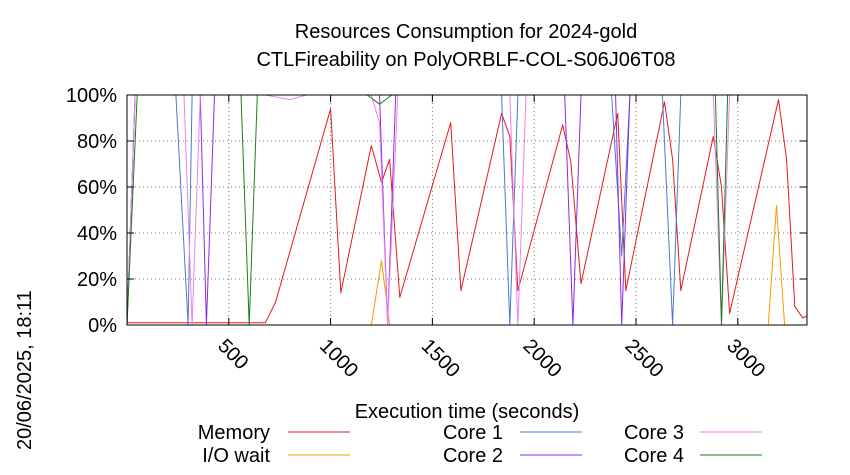  Describe the element at coordinates (473, 433) in the screenshot. I see `legend-label: Core 1` at that location.